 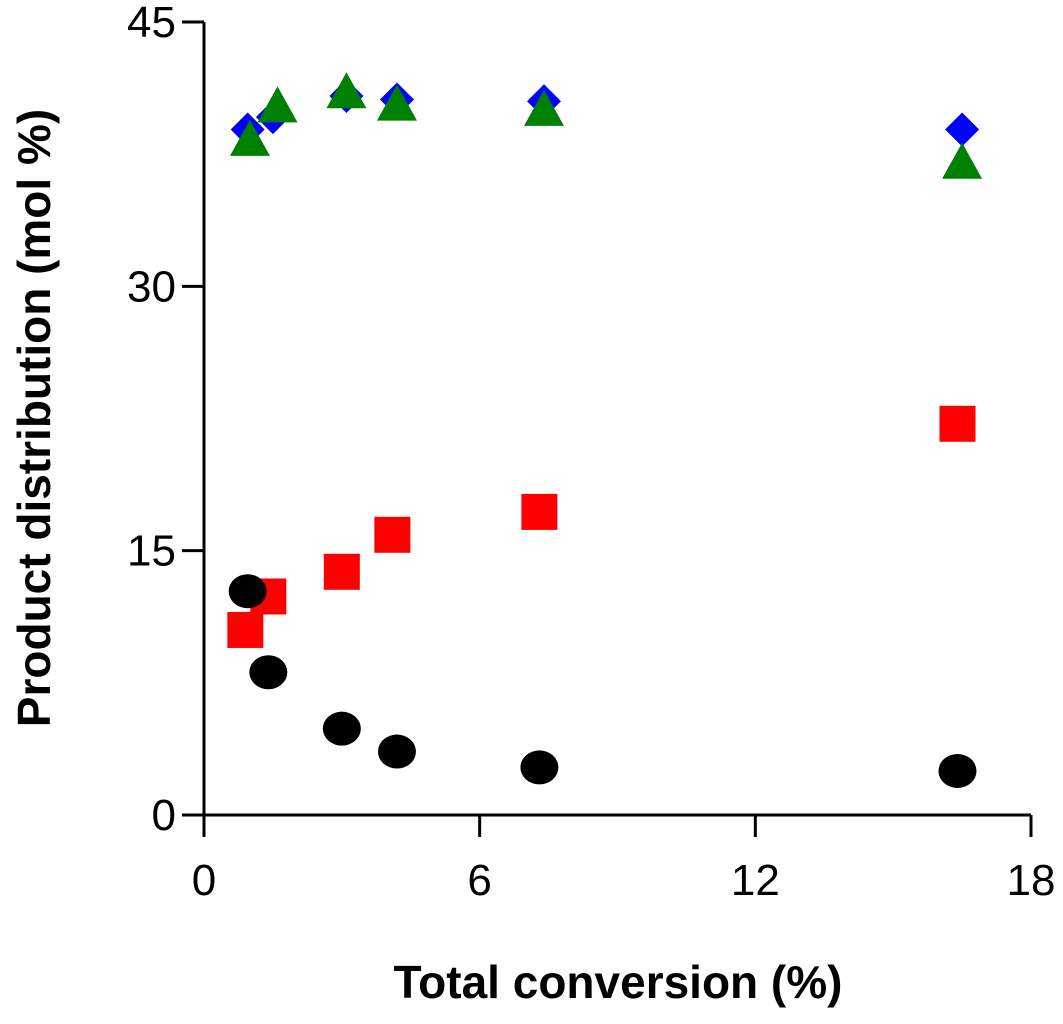 I want to click on x-tick-label: 12, so click(x=755, y=880).